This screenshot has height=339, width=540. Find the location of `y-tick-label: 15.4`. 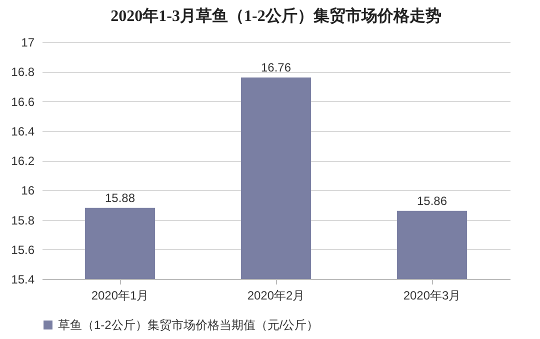

y-tick-label: 15.4 is located at coordinates (23, 279).